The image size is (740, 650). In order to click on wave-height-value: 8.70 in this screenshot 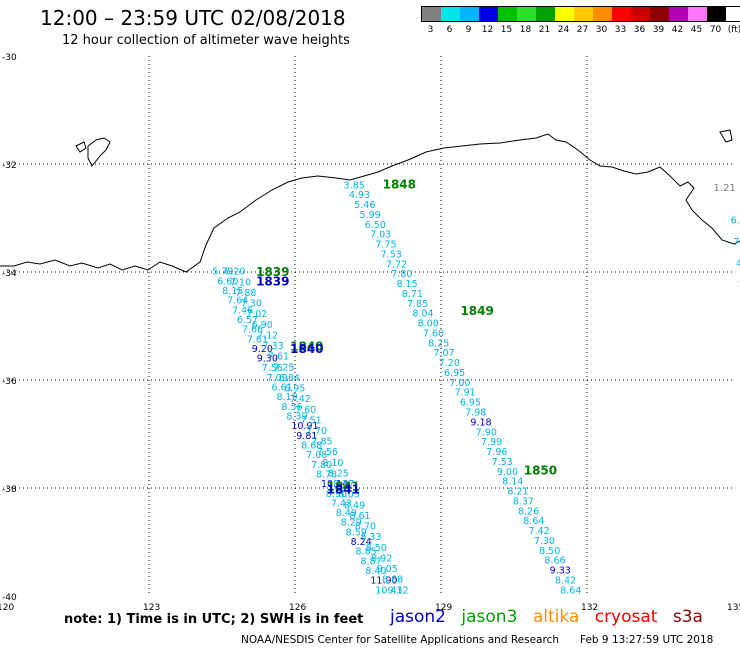, I will do `click(365, 527)`.